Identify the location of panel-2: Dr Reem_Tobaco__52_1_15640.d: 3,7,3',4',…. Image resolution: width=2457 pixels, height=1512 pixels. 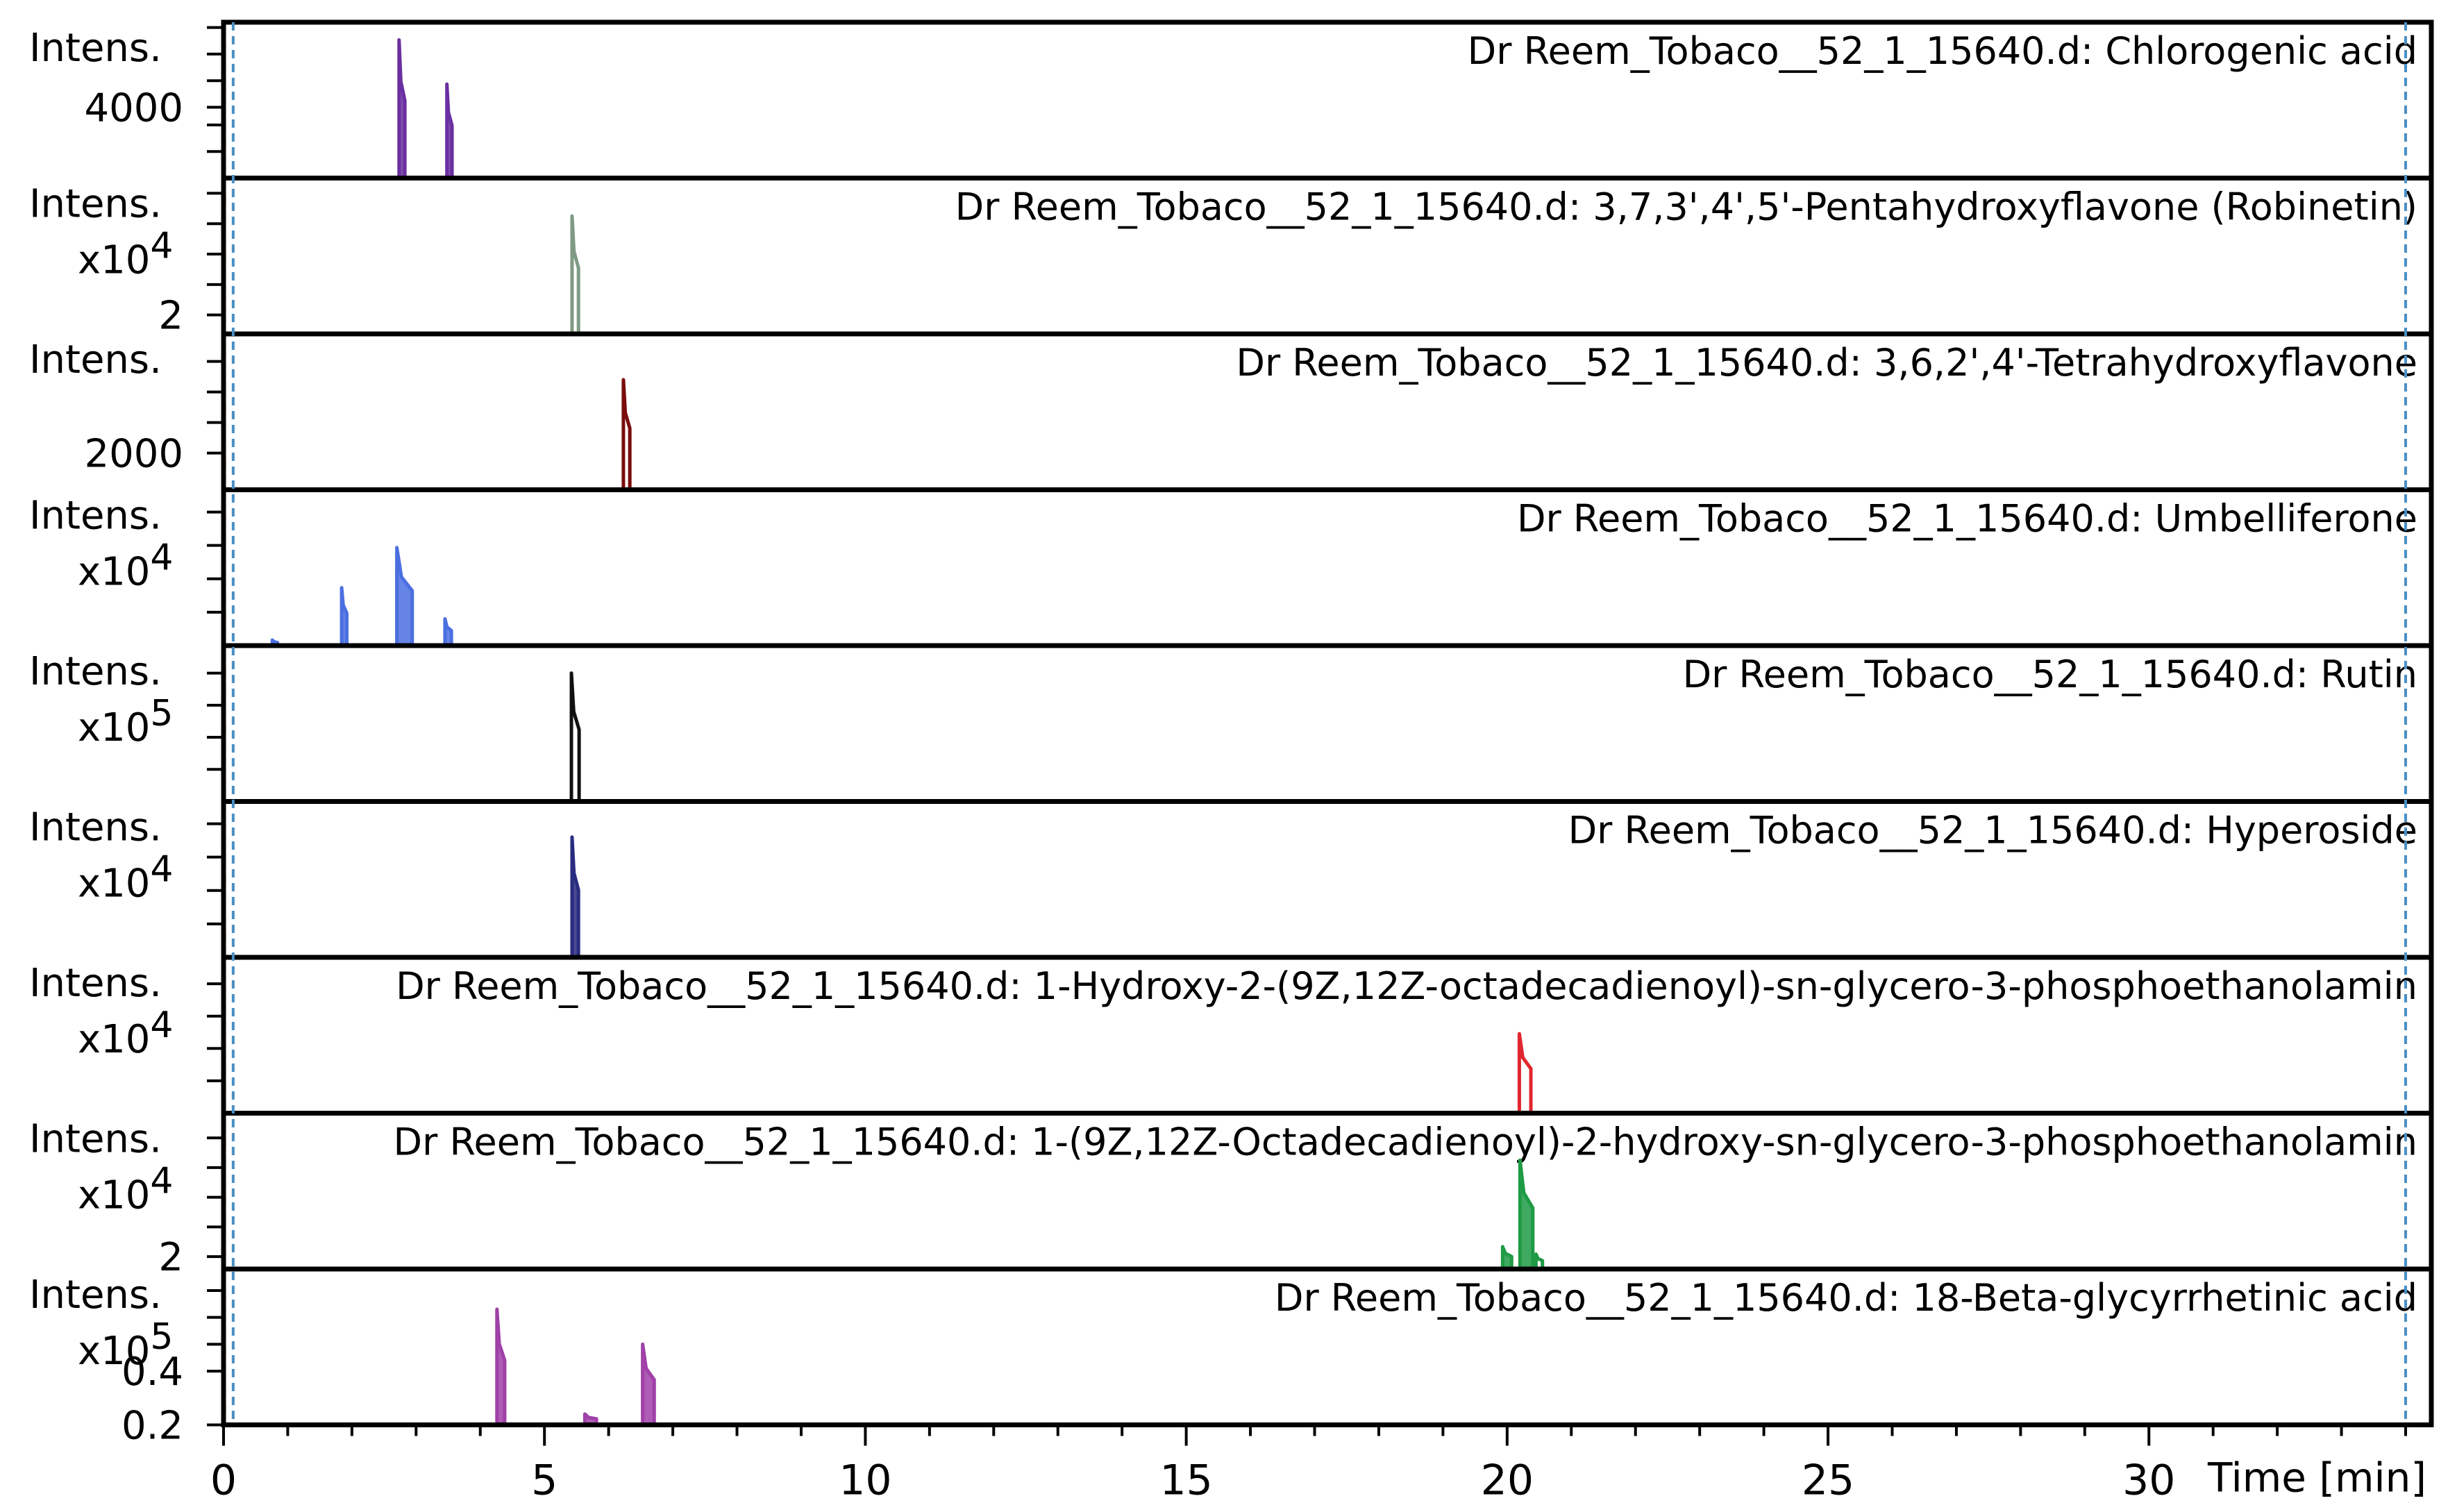
(1231, 257).